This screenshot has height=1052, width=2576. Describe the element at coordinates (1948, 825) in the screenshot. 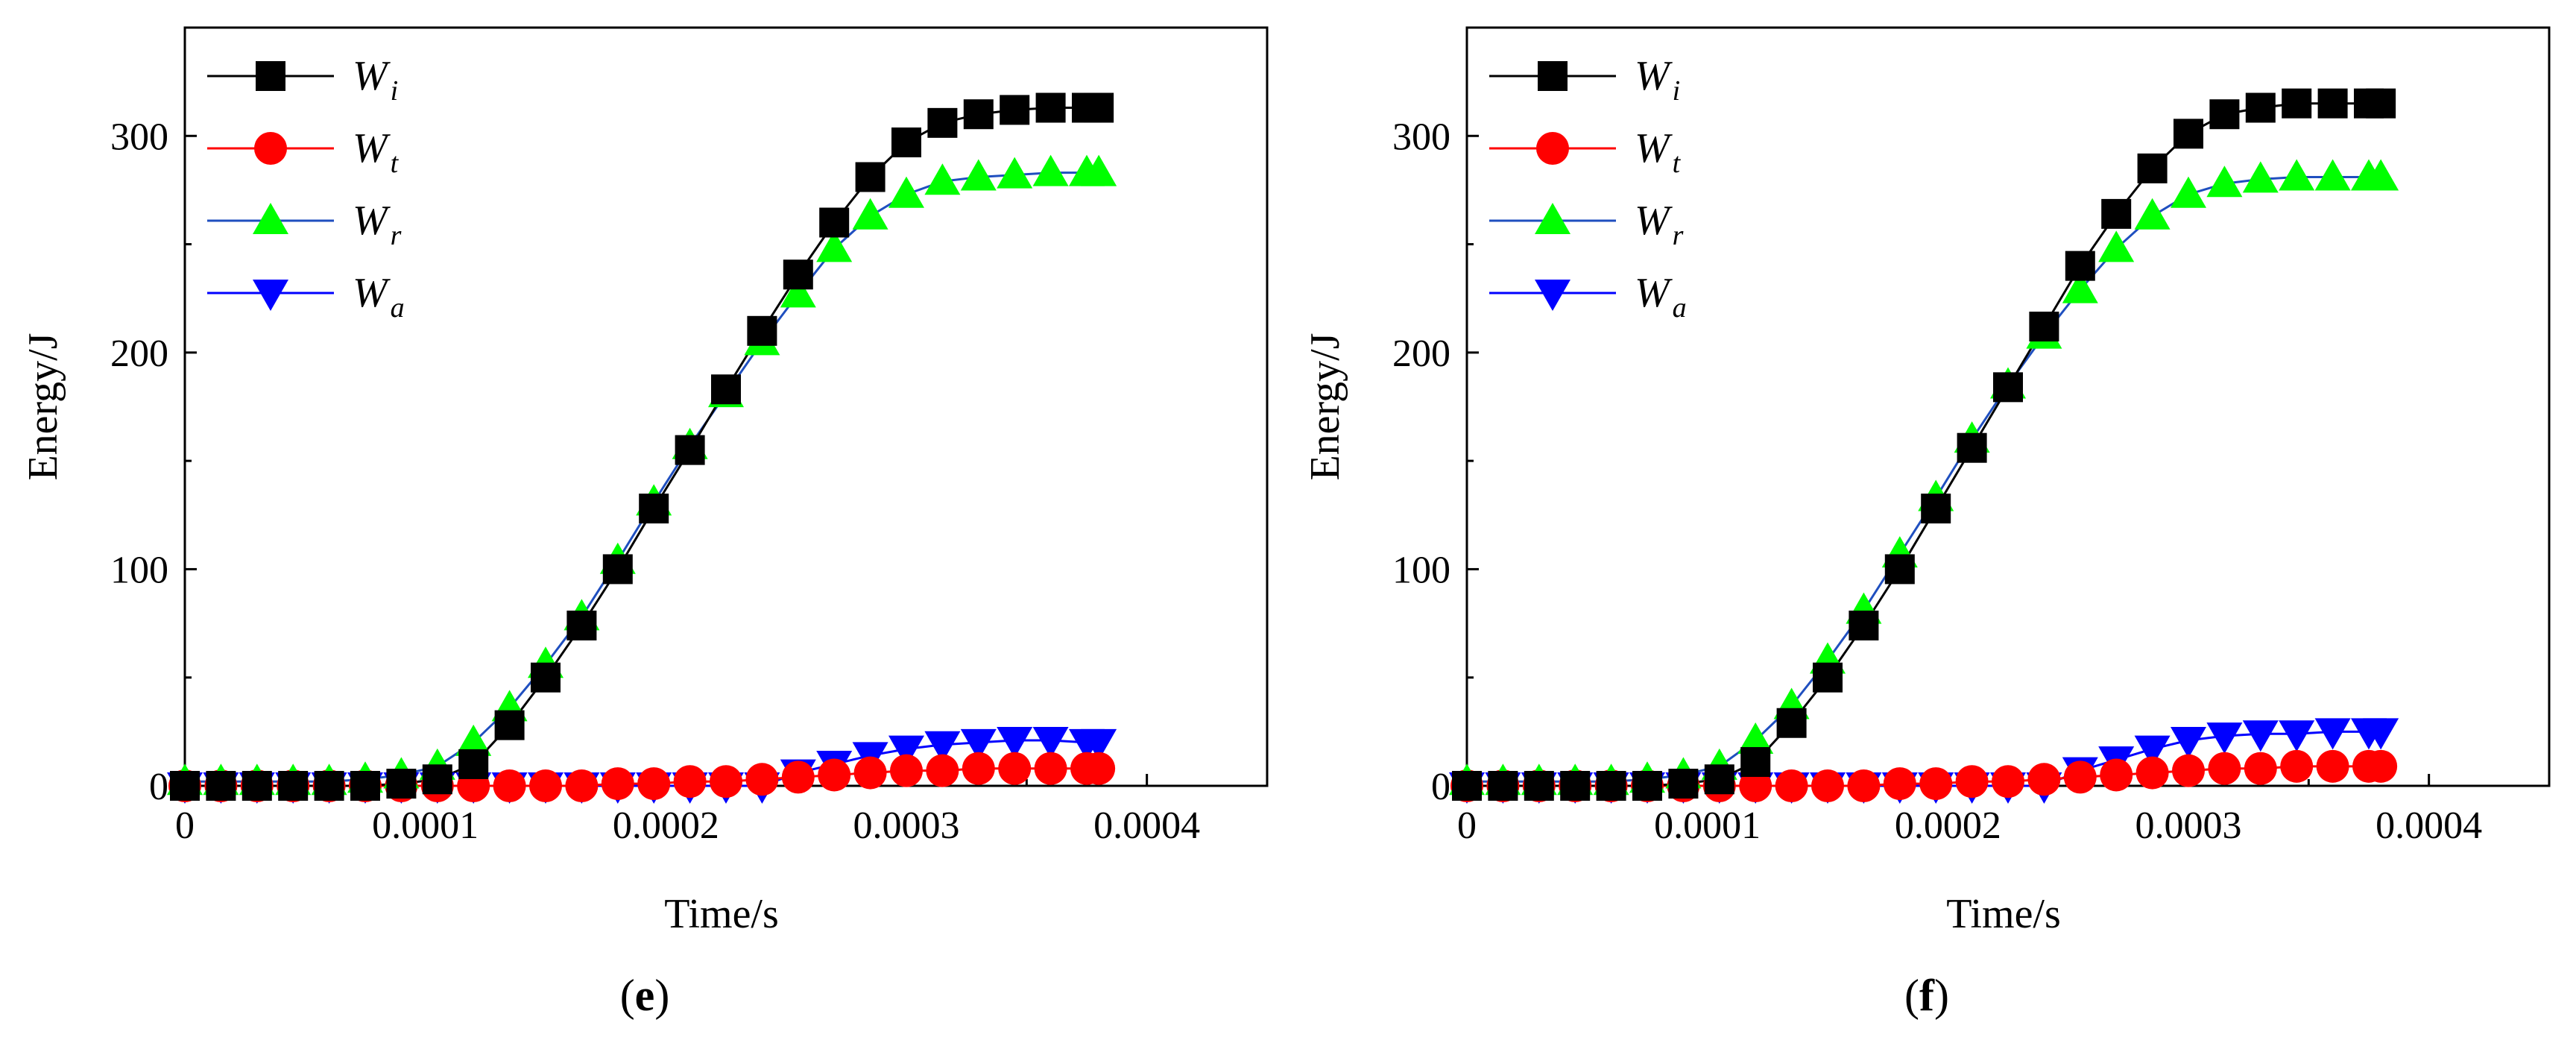

I see `x-tick-label: 0.0002` at that location.